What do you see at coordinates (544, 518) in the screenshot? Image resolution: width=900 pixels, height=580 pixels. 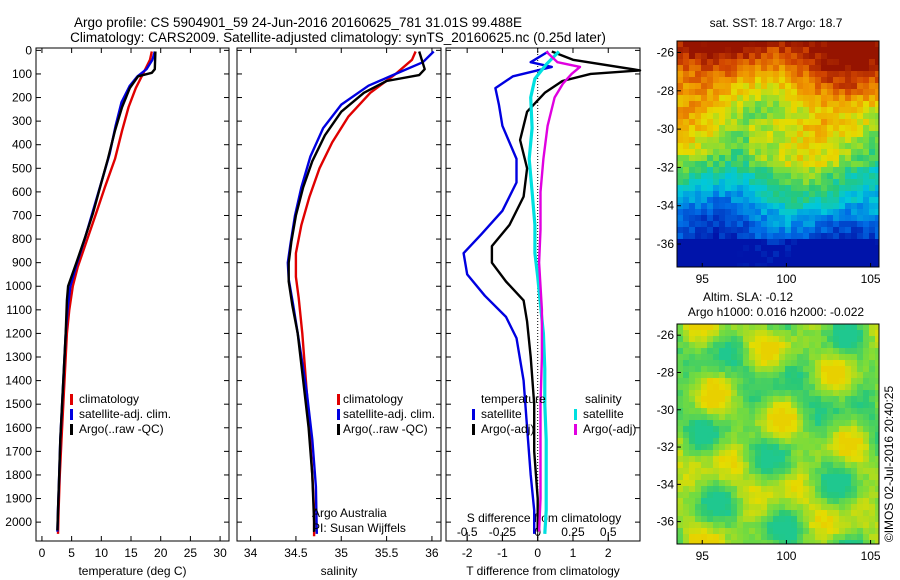 I see `s-axis-label: S difference from climatology` at bounding box center [544, 518].